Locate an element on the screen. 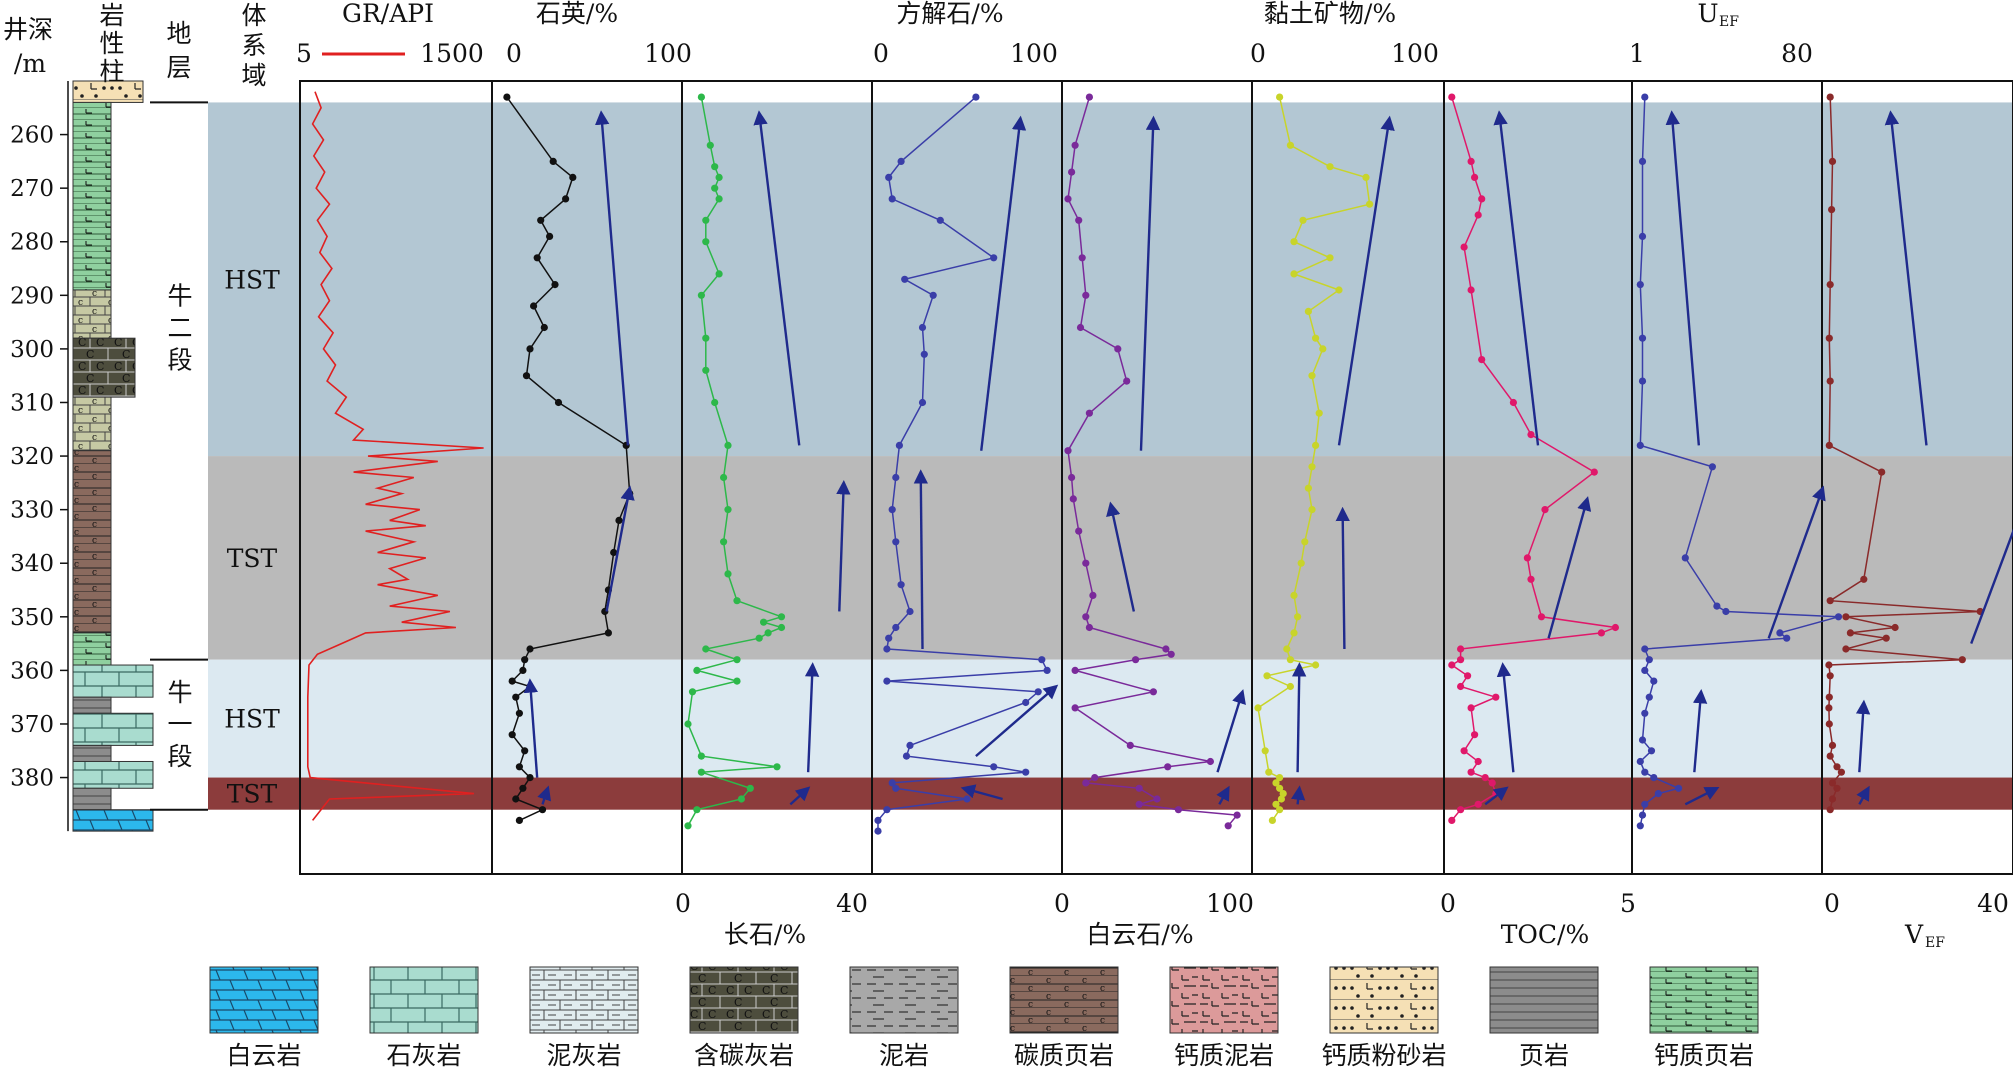 This screenshot has height=1071, width=2013. lithology-layer-calc_shale is located at coordinates (92, 649).